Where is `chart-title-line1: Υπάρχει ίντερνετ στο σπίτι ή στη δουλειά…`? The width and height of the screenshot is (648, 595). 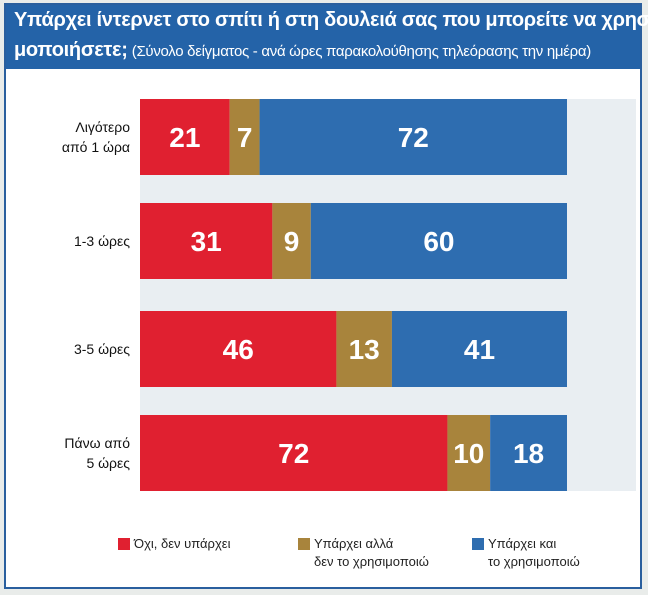
chart-title-line1: Υπάρχει ίντερνετ στο σπίτι ή στη δουλειά… is located at coordinates (331, 20).